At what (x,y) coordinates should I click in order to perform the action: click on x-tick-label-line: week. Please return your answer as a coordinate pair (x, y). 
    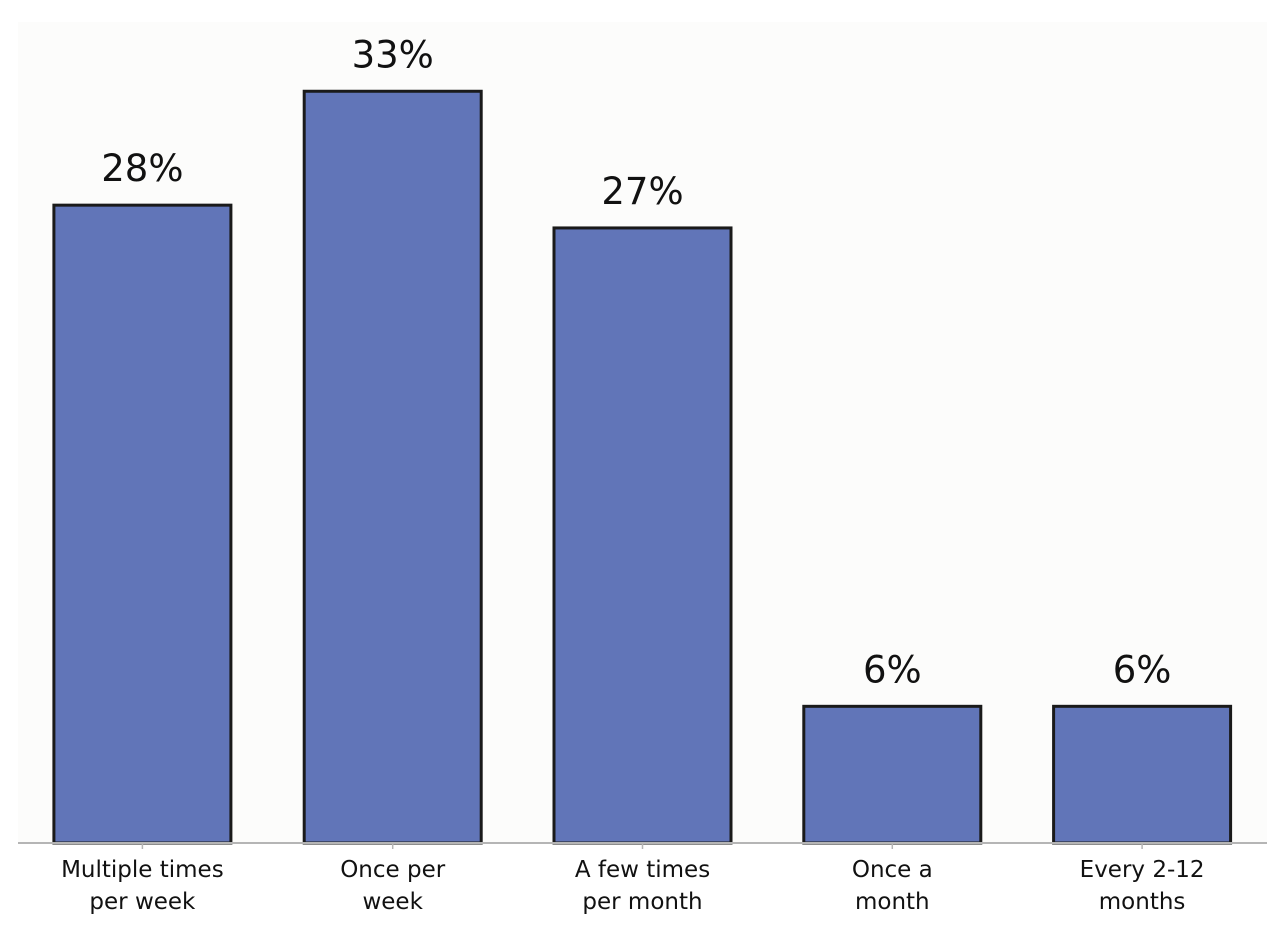
    Looking at the image, I should click on (392, 902).